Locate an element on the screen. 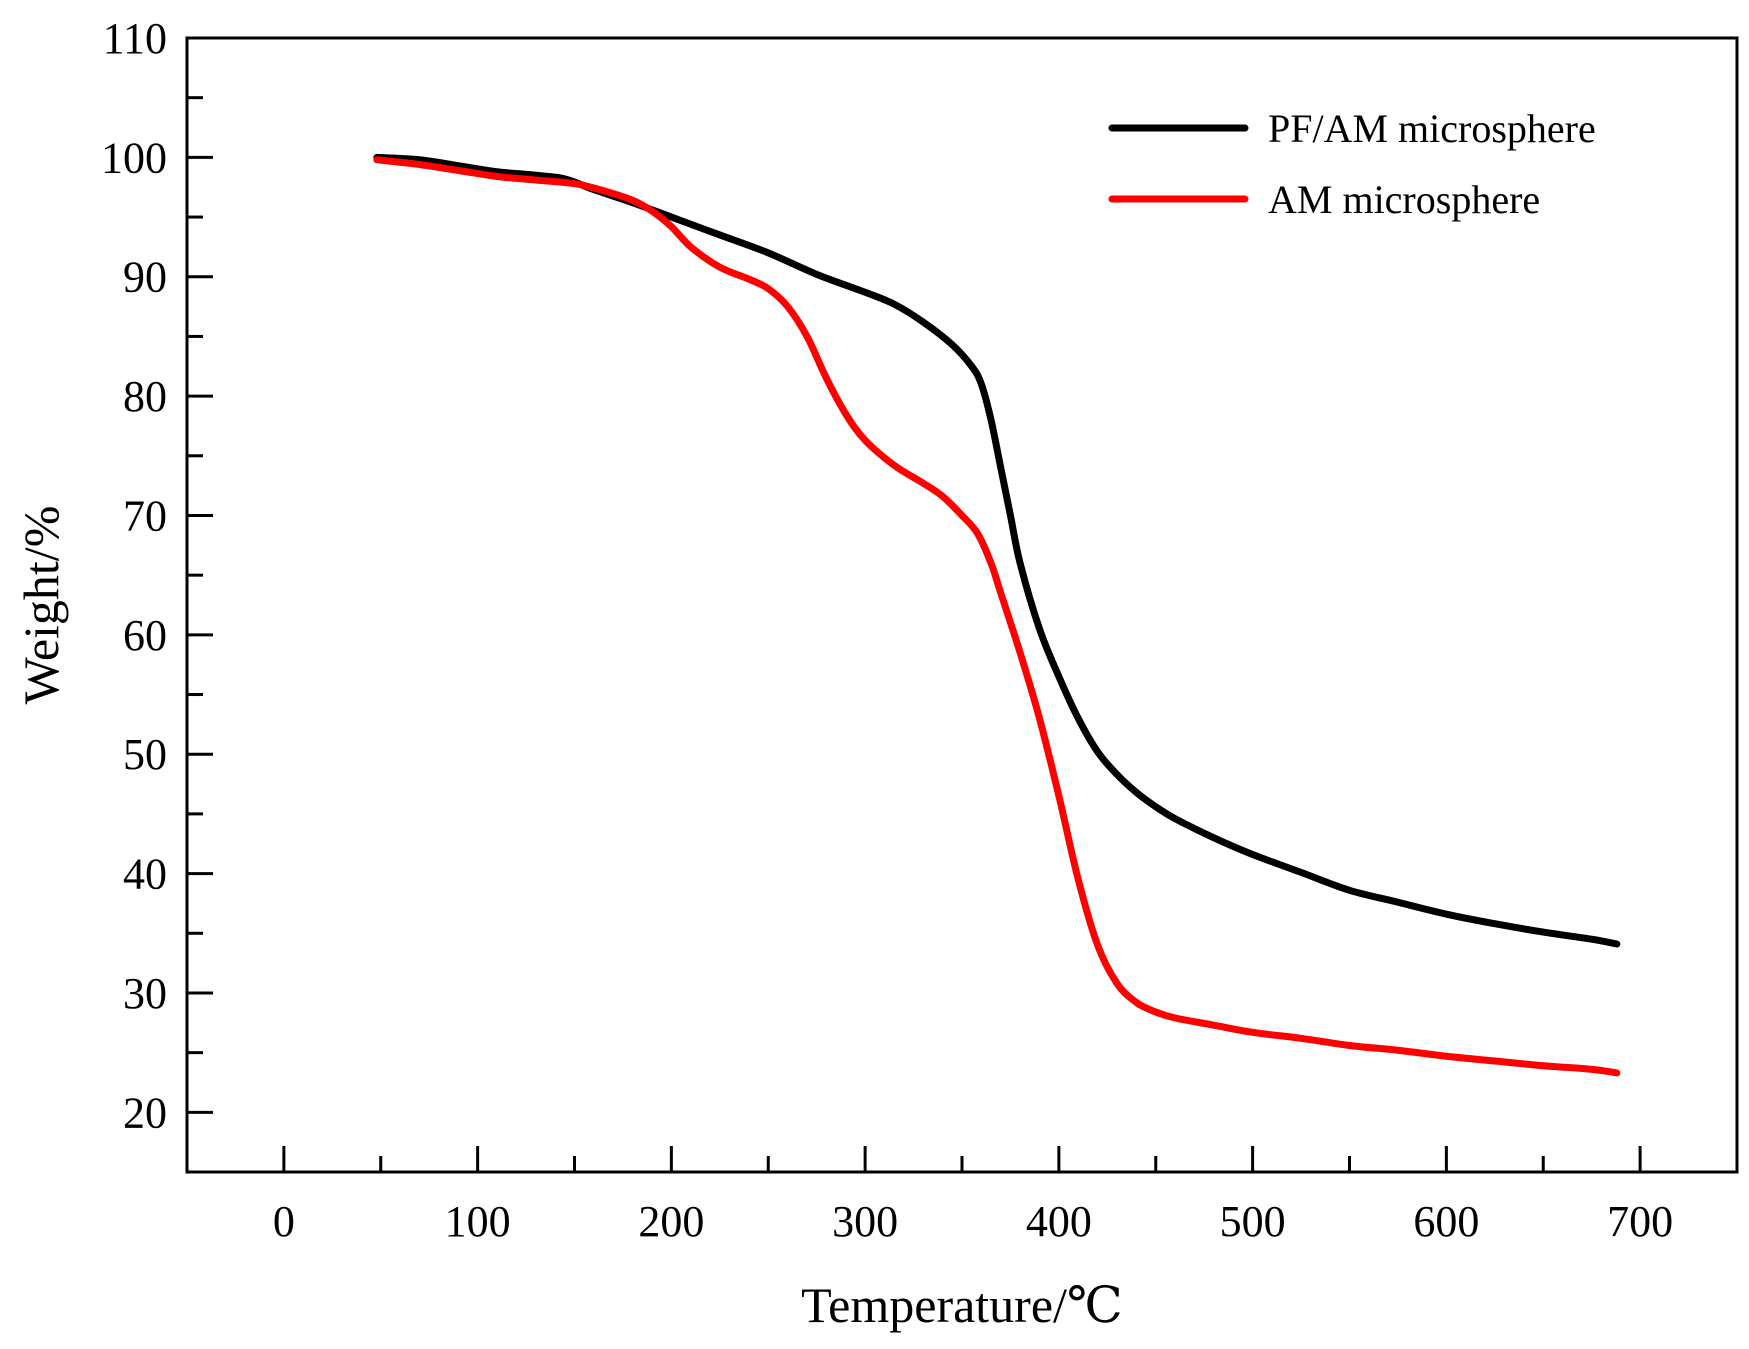 This screenshot has height=1349, width=1749. x-tick-label: 500 is located at coordinates (1253, 1221).